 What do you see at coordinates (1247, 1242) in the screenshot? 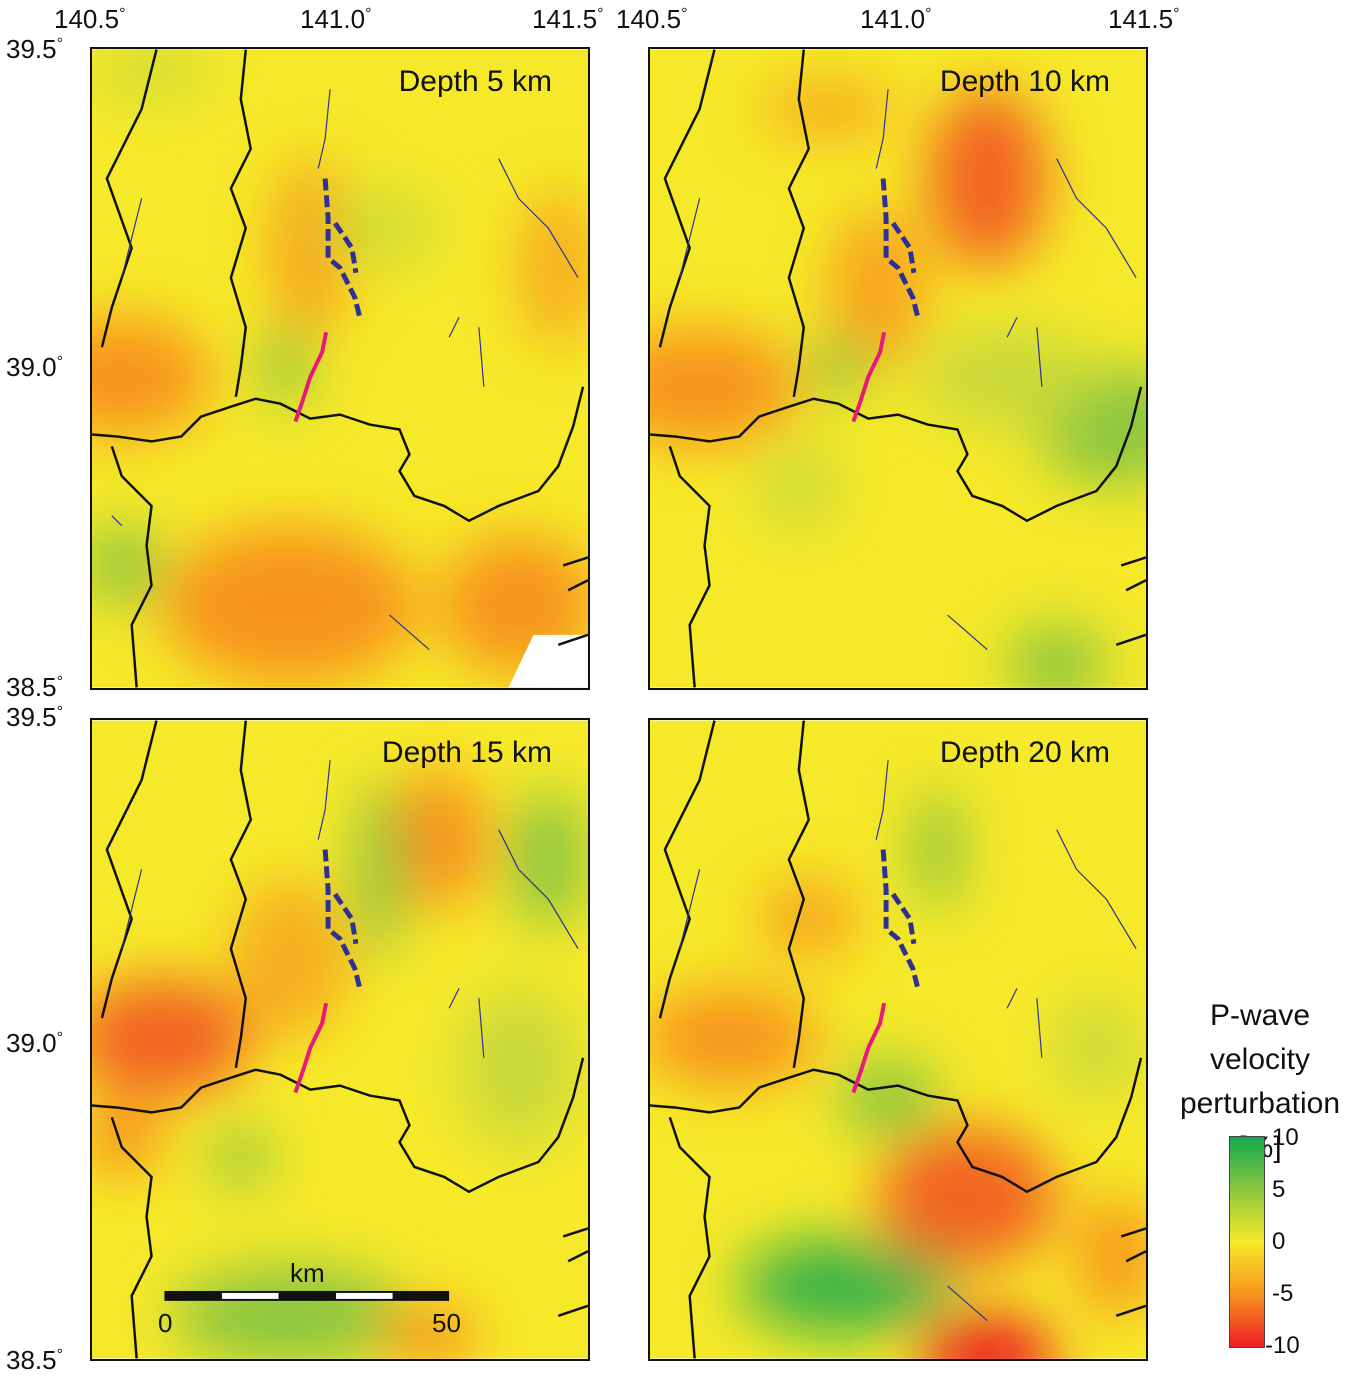
I see `colorbar-gradient` at bounding box center [1247, 1242].